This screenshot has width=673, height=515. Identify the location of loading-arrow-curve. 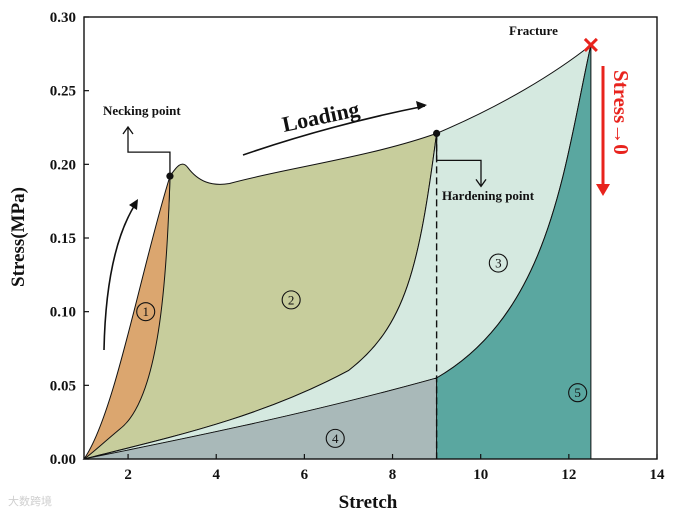
(334, 130).